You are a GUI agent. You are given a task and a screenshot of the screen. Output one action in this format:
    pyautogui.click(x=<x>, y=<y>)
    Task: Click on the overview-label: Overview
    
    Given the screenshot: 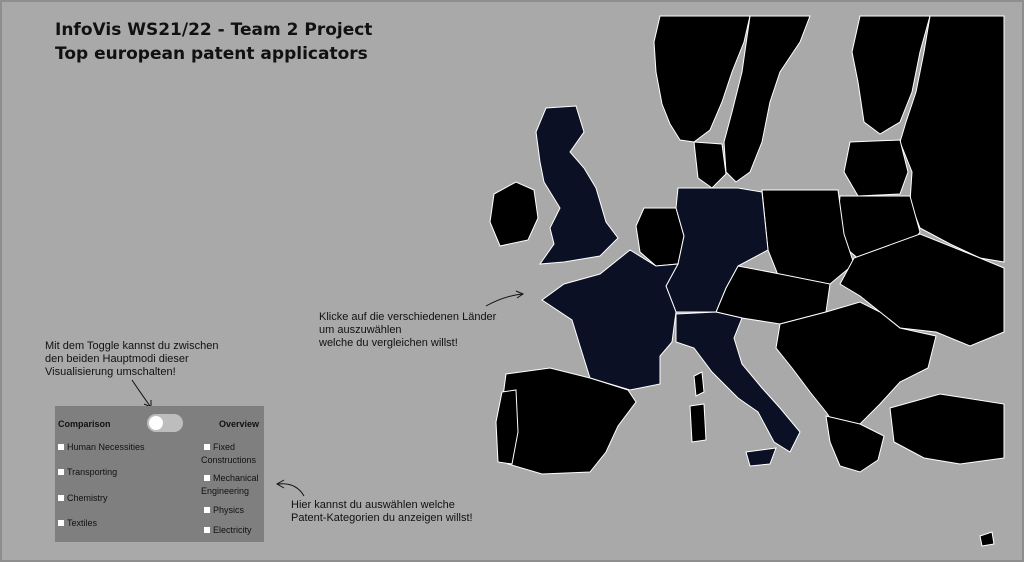 What is the action you would take?
    pyautogui.click(x=239, y=424)
    